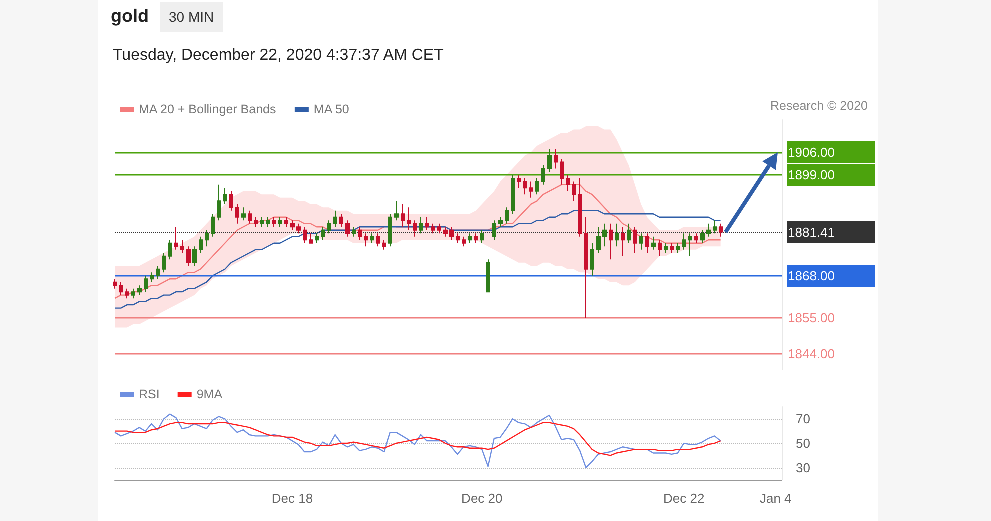 This screenshot has width=991, height=521. Describe the element at coordinates (811, 276) in the screenshot. I see `y-tick-label: 1868.00` at that location.